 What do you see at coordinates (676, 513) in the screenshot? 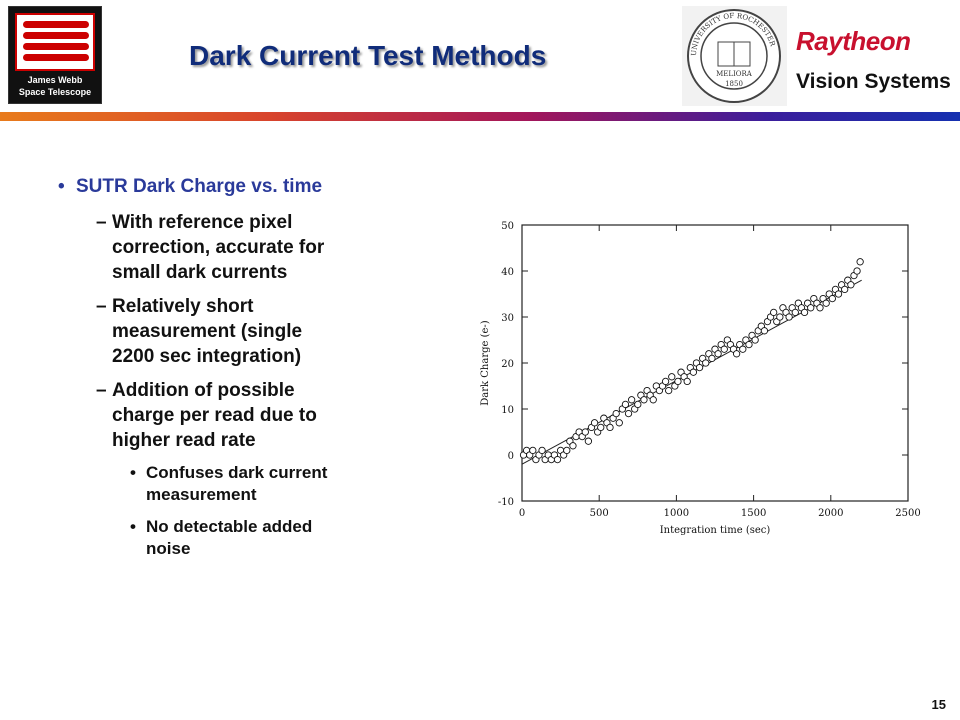
I see `x-tick-label: 1000` at bounding box center [676, 513].